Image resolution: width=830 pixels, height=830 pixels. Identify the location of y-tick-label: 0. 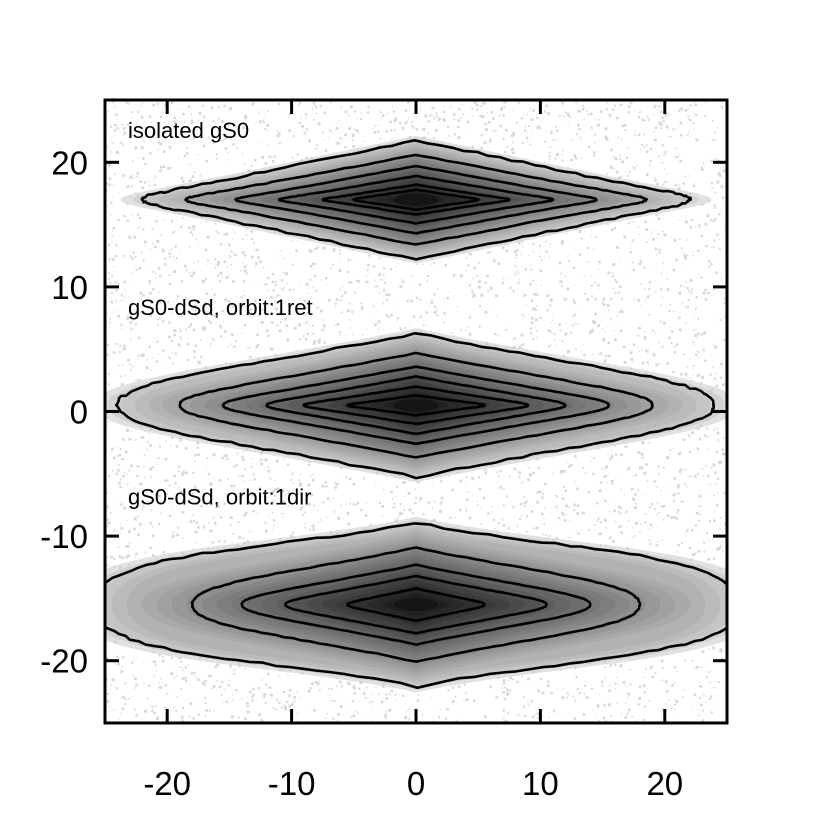
(79, 412).